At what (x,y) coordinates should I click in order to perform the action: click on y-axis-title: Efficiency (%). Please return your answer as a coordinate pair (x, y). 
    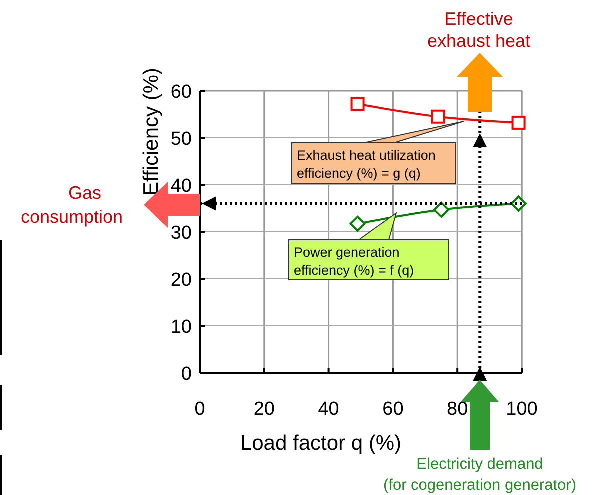
    Looking at the image, I should click on (151, 132).